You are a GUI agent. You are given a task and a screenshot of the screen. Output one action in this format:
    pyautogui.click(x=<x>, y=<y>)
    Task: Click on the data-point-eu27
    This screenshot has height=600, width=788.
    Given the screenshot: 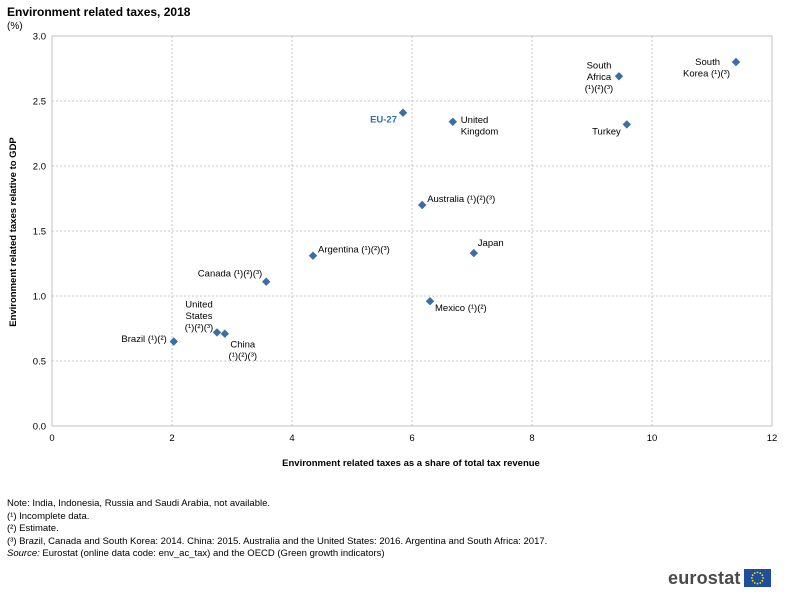 What is the action you would take?
    pyautogui.click(x=403, y=112)
    